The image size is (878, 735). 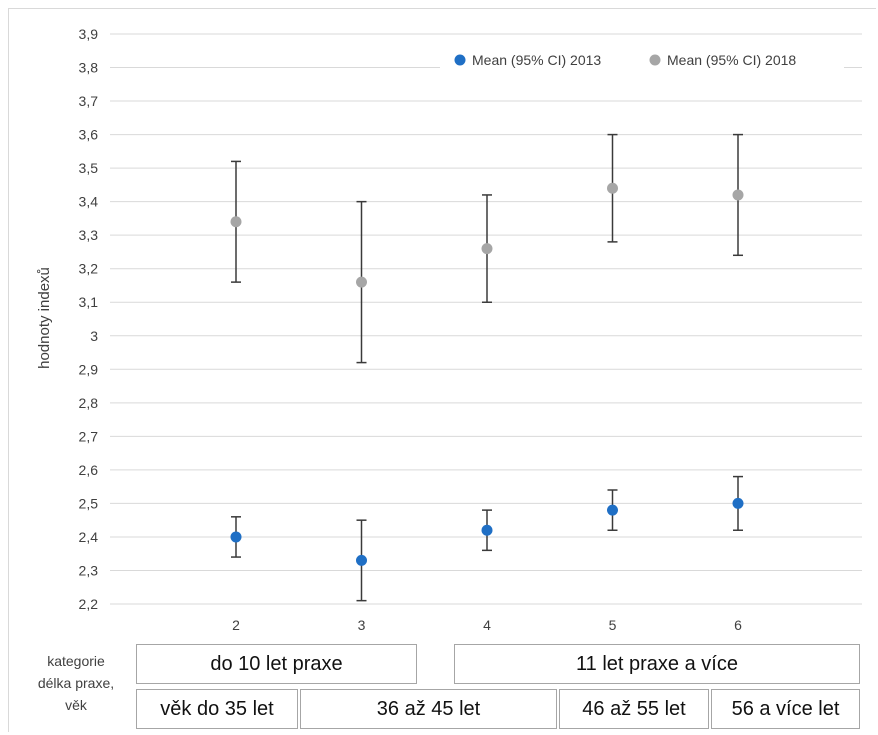 What do you see at coordinates (89, 302) in the screenshot?
I see `y-tick-label: 3,1` at bounding box center [89, 302].